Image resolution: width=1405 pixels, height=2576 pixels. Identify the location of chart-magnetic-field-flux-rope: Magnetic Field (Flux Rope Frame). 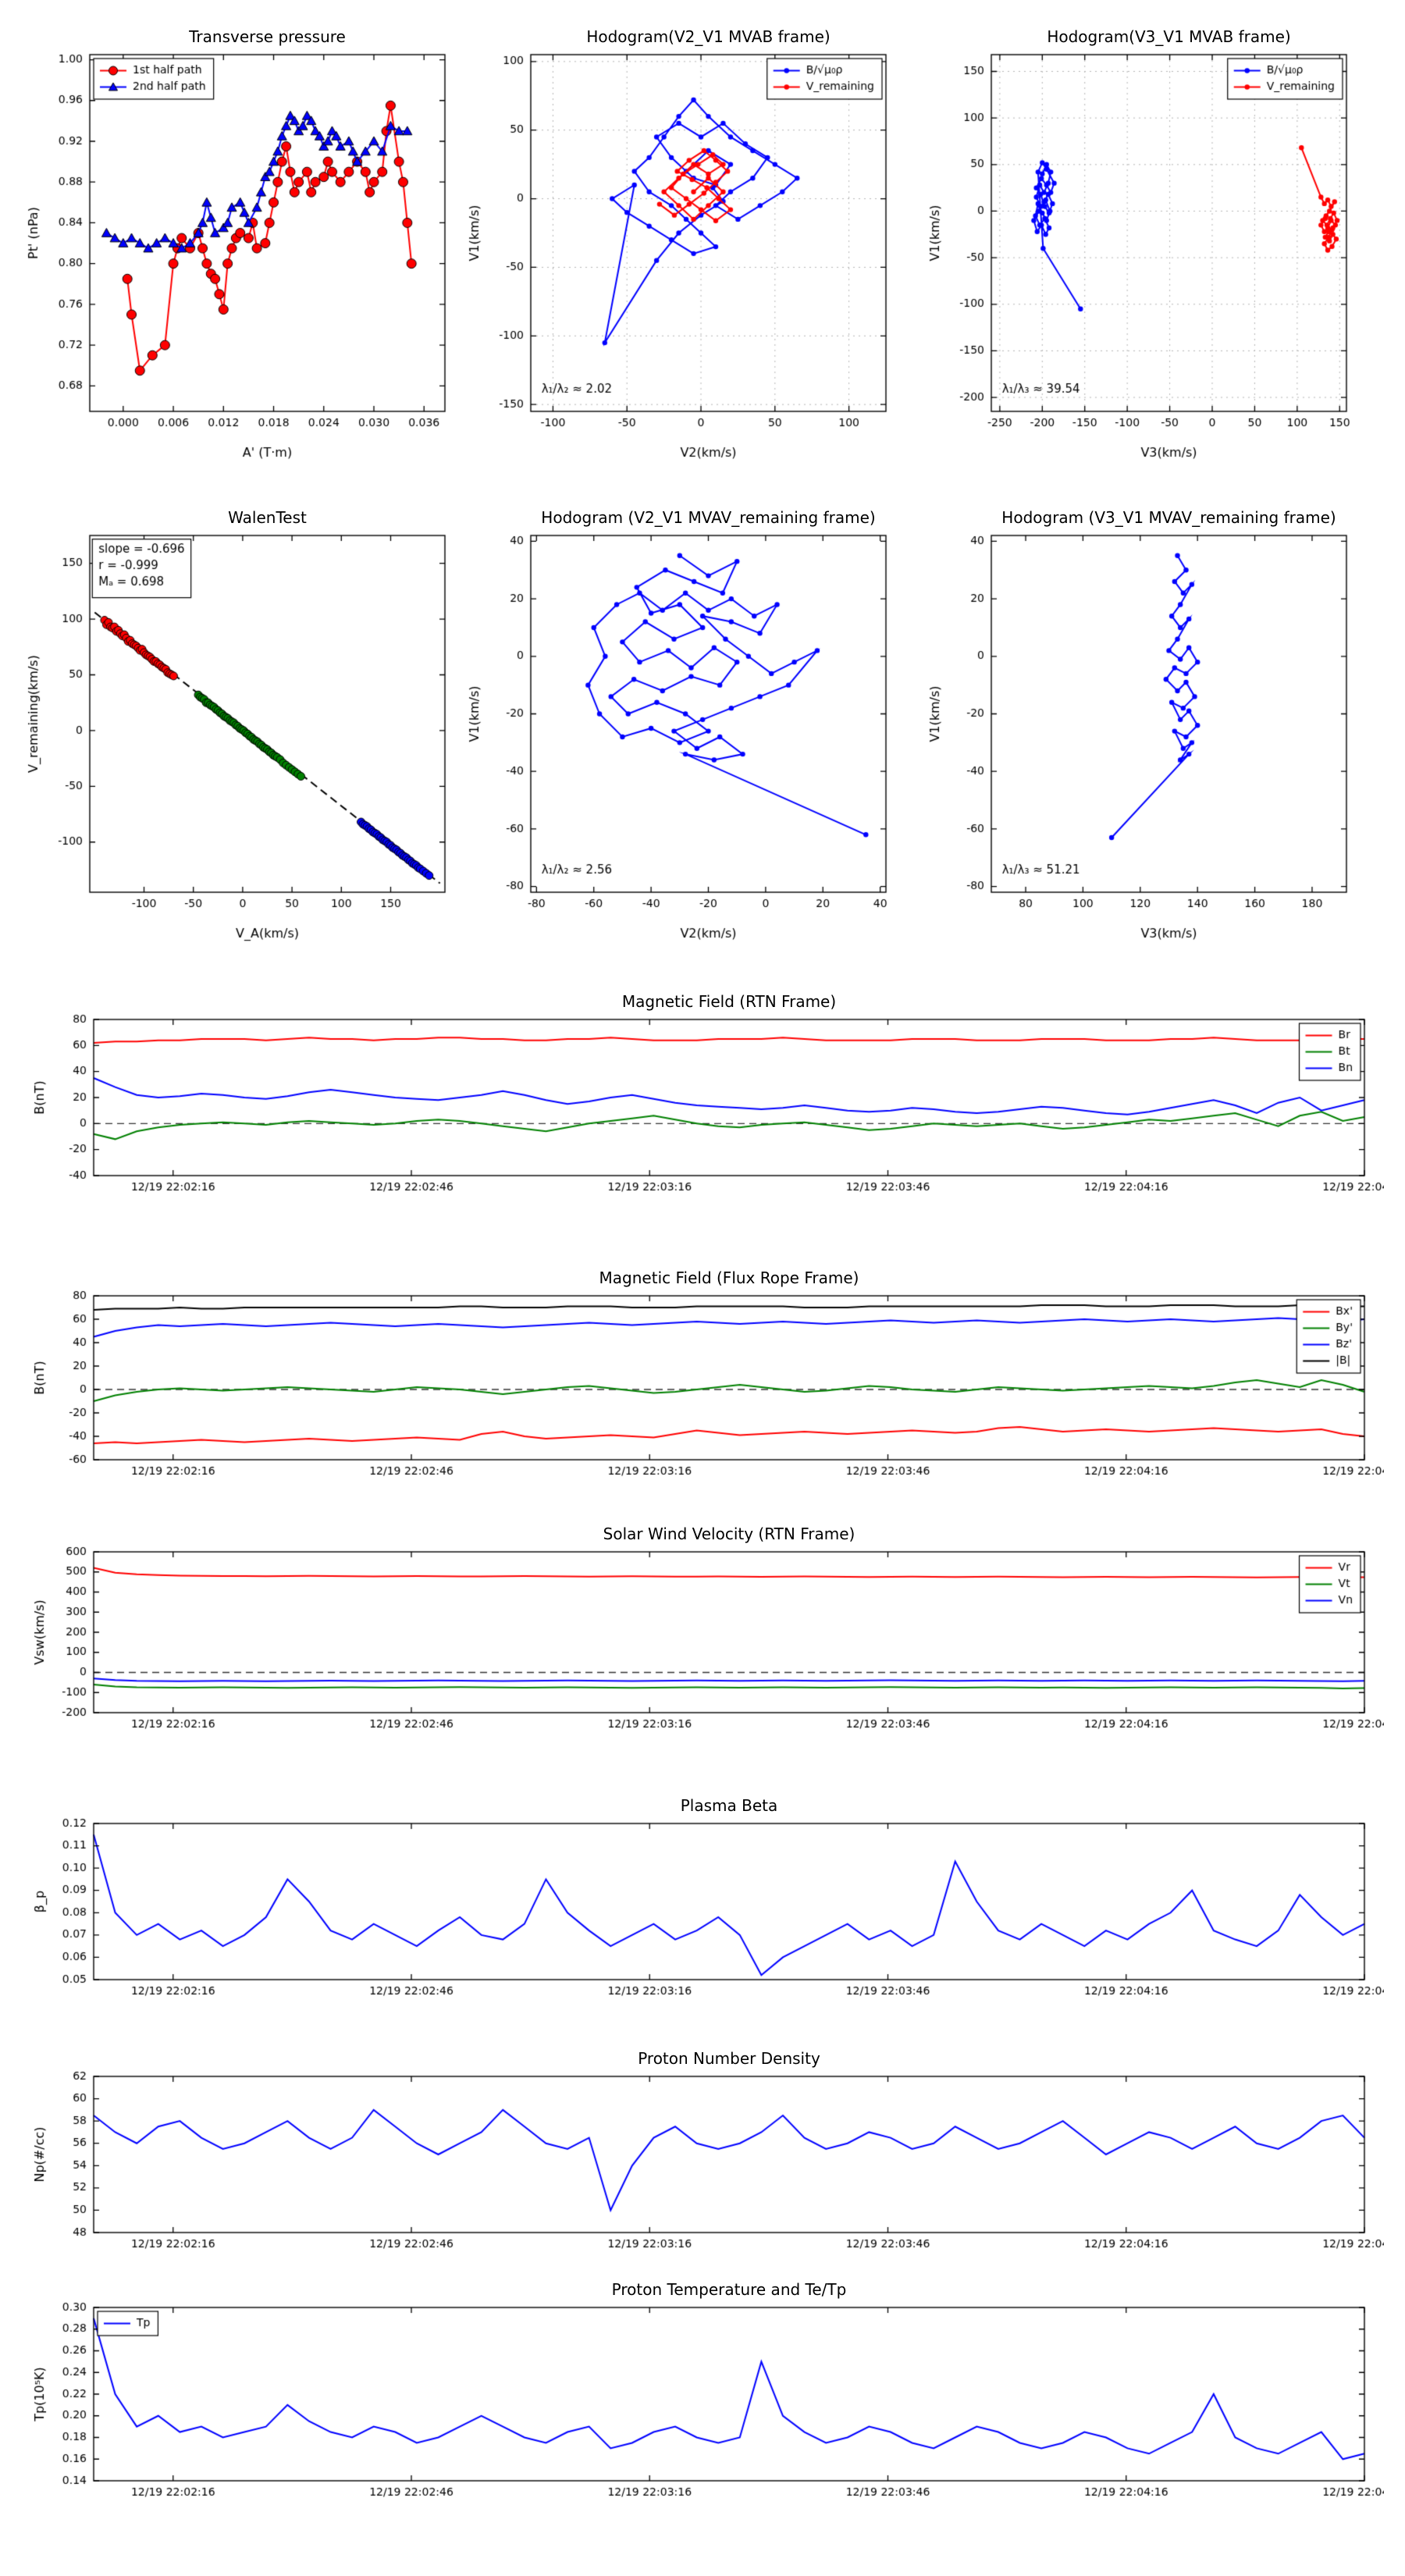
(703, 1382).